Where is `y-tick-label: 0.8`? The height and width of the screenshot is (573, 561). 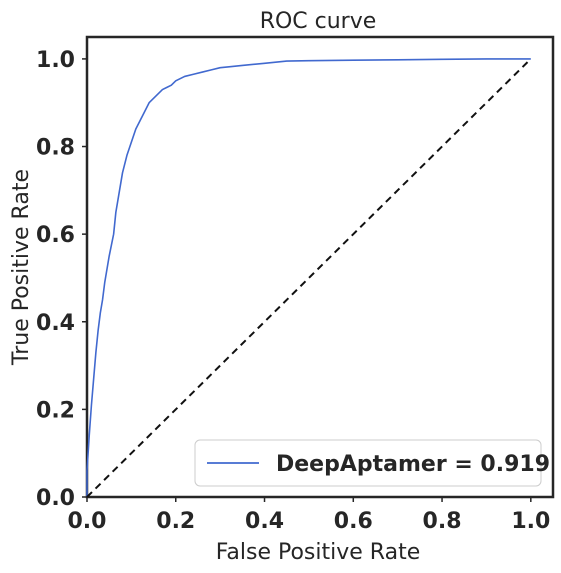
y-tick-label: 0.8 is located at coordinates (55, 148).